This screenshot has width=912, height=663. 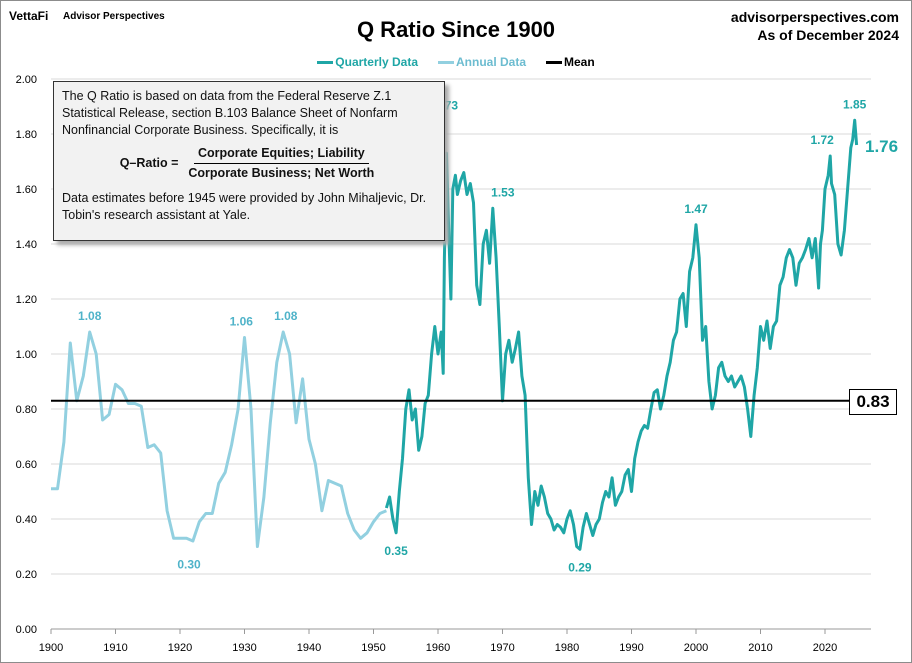 I want to click on legend-quarterly: Quarterly Data, so click(x=367, y=62).